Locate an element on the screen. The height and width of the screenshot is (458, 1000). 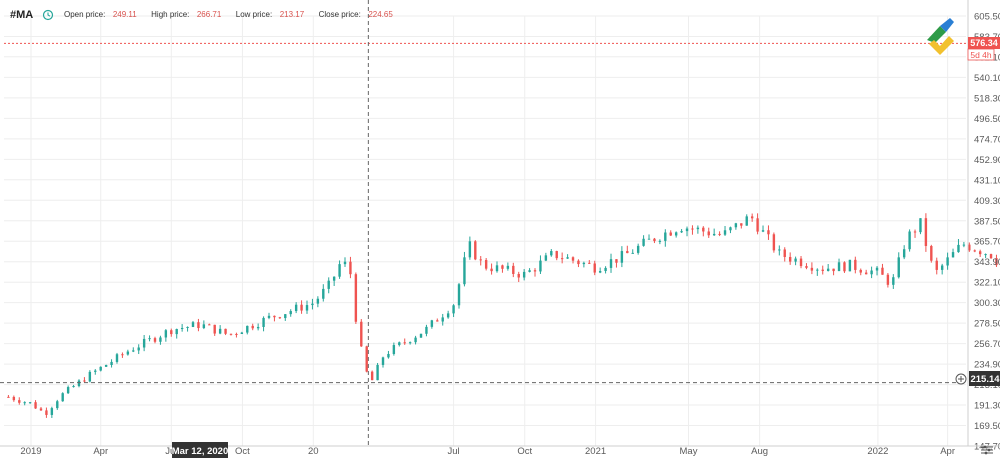
x-tick-label: 2019 is located at coordinates (30, 451).